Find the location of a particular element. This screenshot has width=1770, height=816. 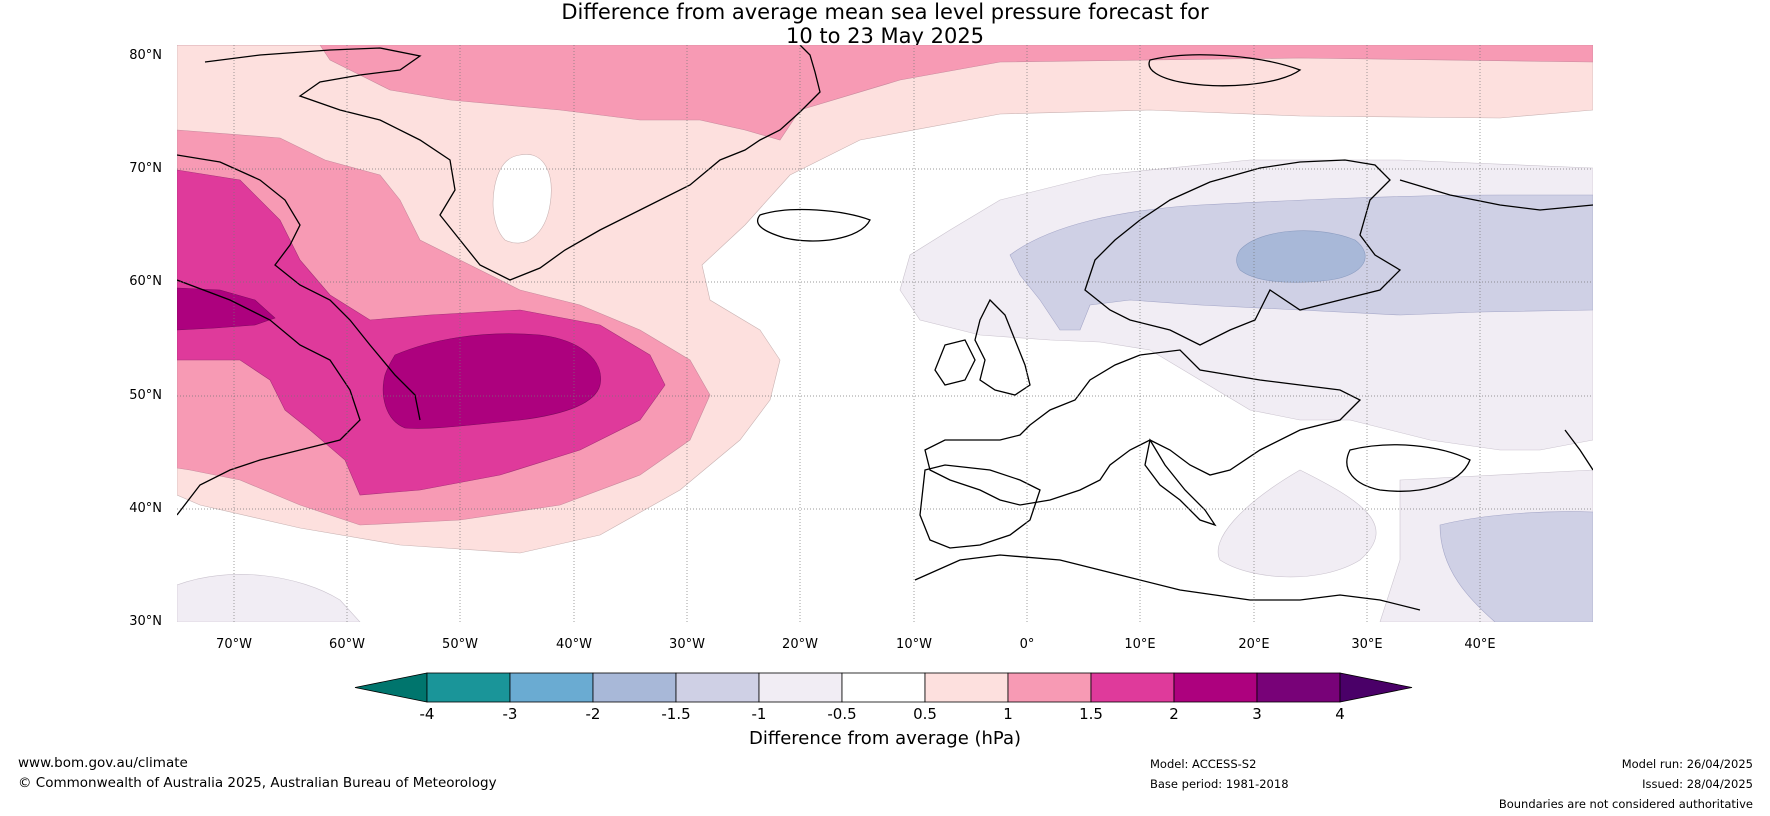

coastline-europe is located at coordinates (1143, 427).